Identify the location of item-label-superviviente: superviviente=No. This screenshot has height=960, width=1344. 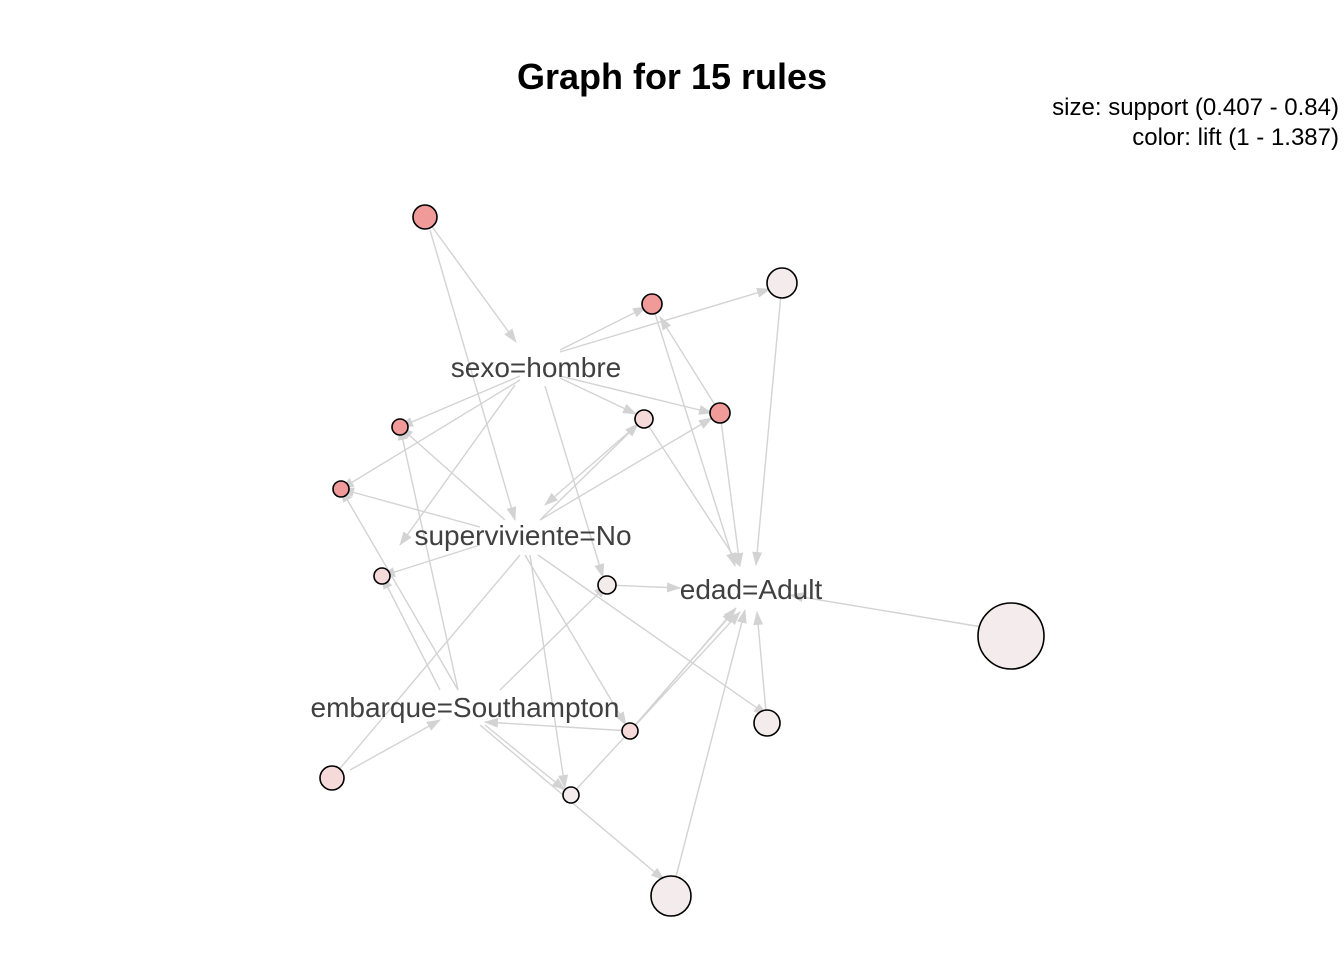
(522, 535).